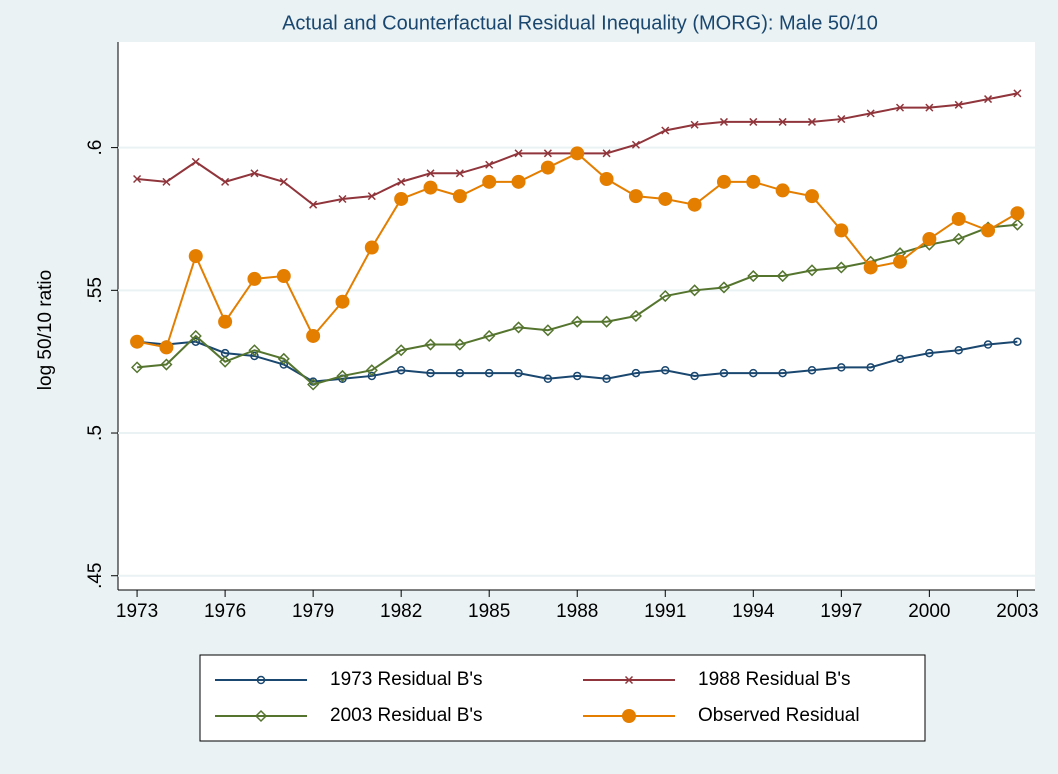 The width and height of the screenshot is (1058, 774). What do you see at coordinates (774, 679) in the screenshot?
I see `legend-label: 1988 Residual B's` at bounding box center [774, 679].